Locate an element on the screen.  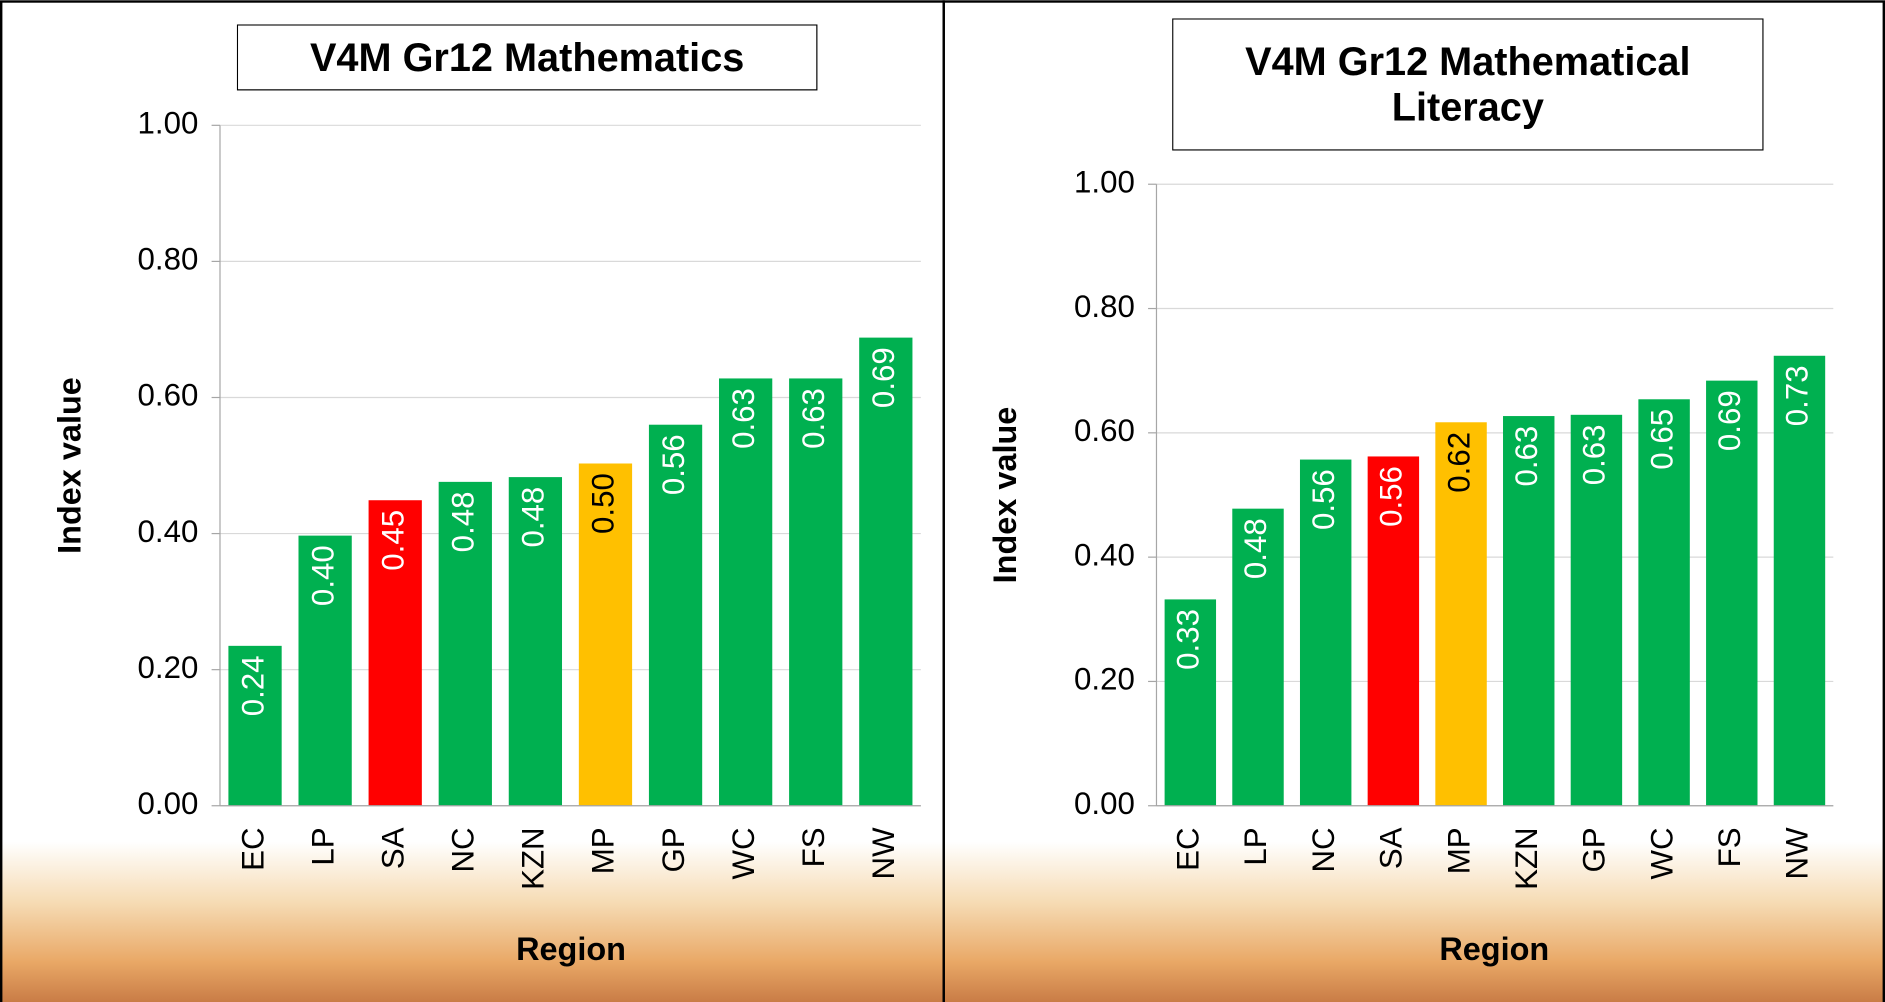
chart-title-box: V4M Gr12 Mathematics is located at coordinates (527, 57).